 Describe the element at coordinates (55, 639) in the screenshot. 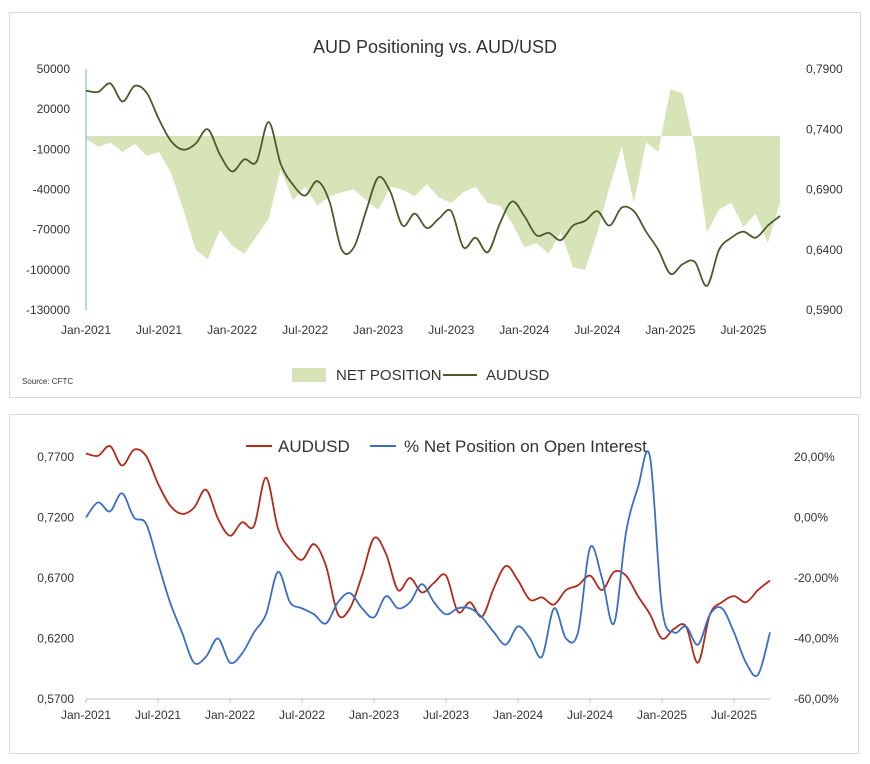

I see `y-left-tick-label: 0,6200` at that location.